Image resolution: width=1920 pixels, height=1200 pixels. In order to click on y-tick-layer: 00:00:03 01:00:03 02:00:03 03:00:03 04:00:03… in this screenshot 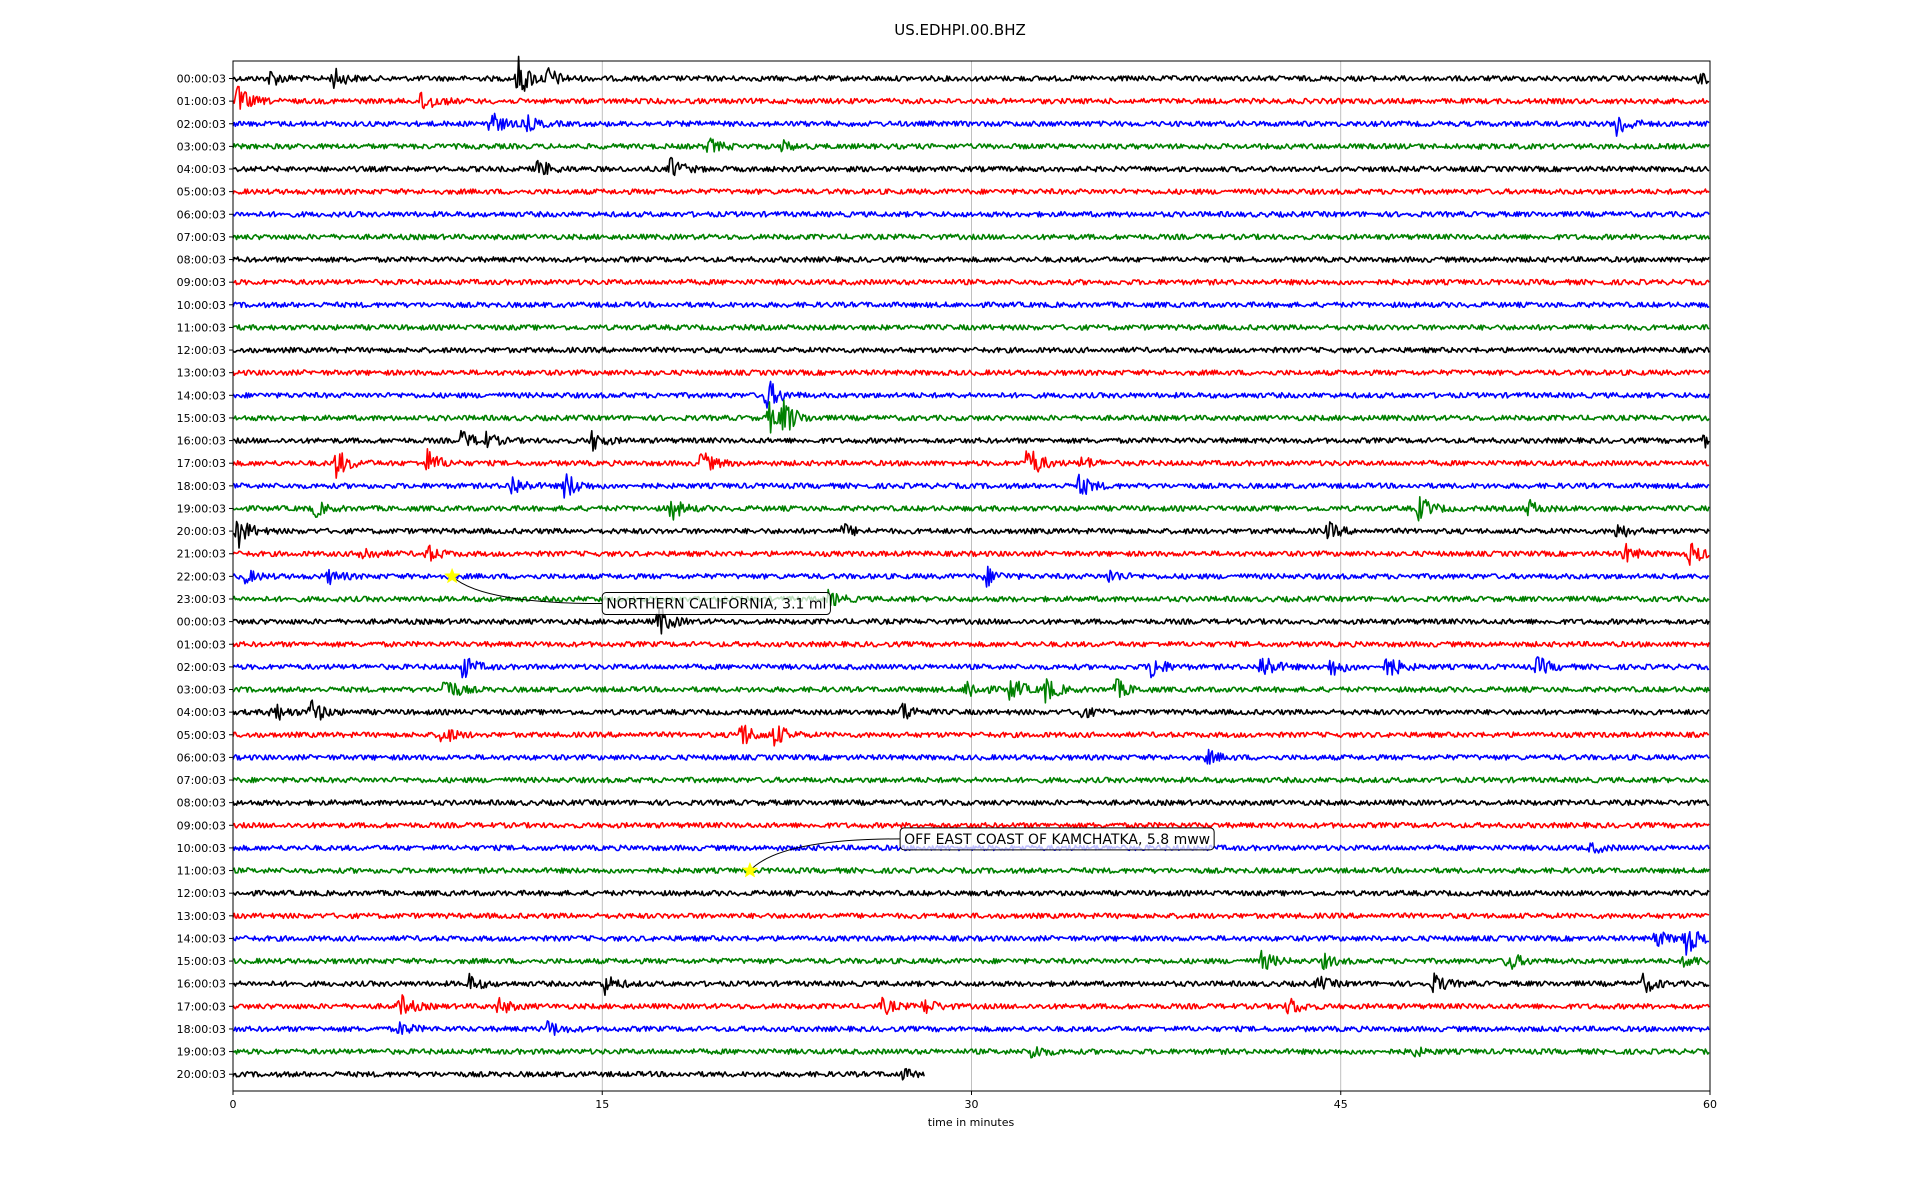, I will do `click(205, 577)`.